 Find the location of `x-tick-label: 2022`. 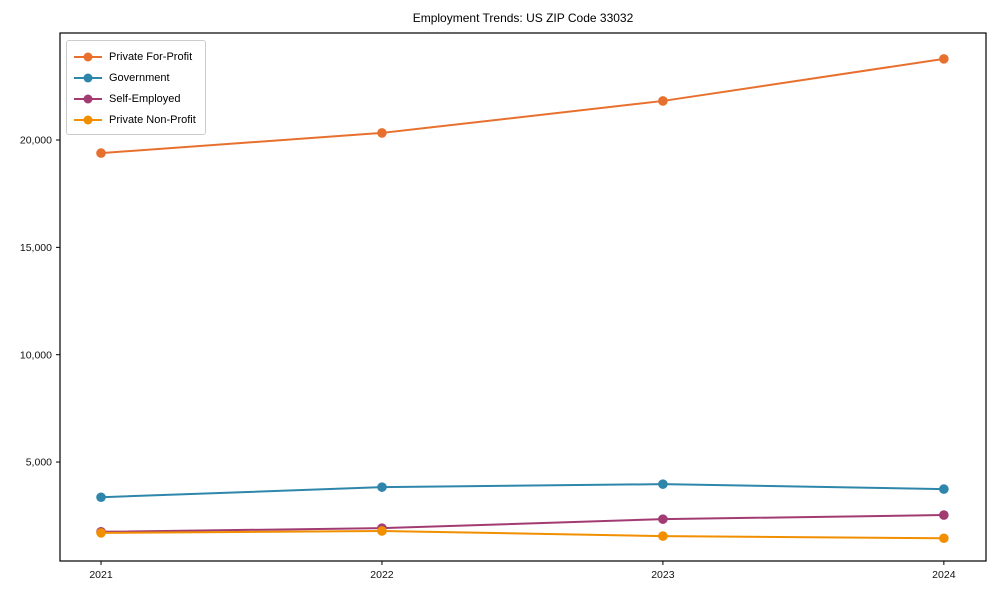

x-tick-label: 2022 is located at coordinates (382, 575).